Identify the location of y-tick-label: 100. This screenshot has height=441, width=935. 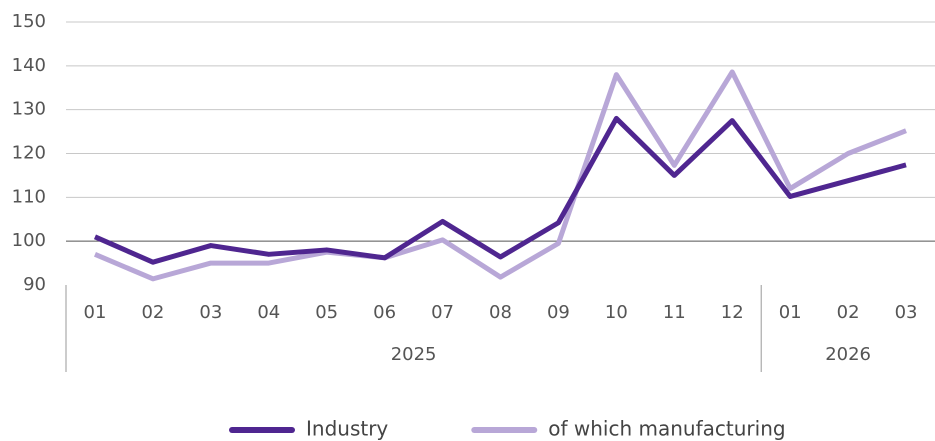
(29, 240).